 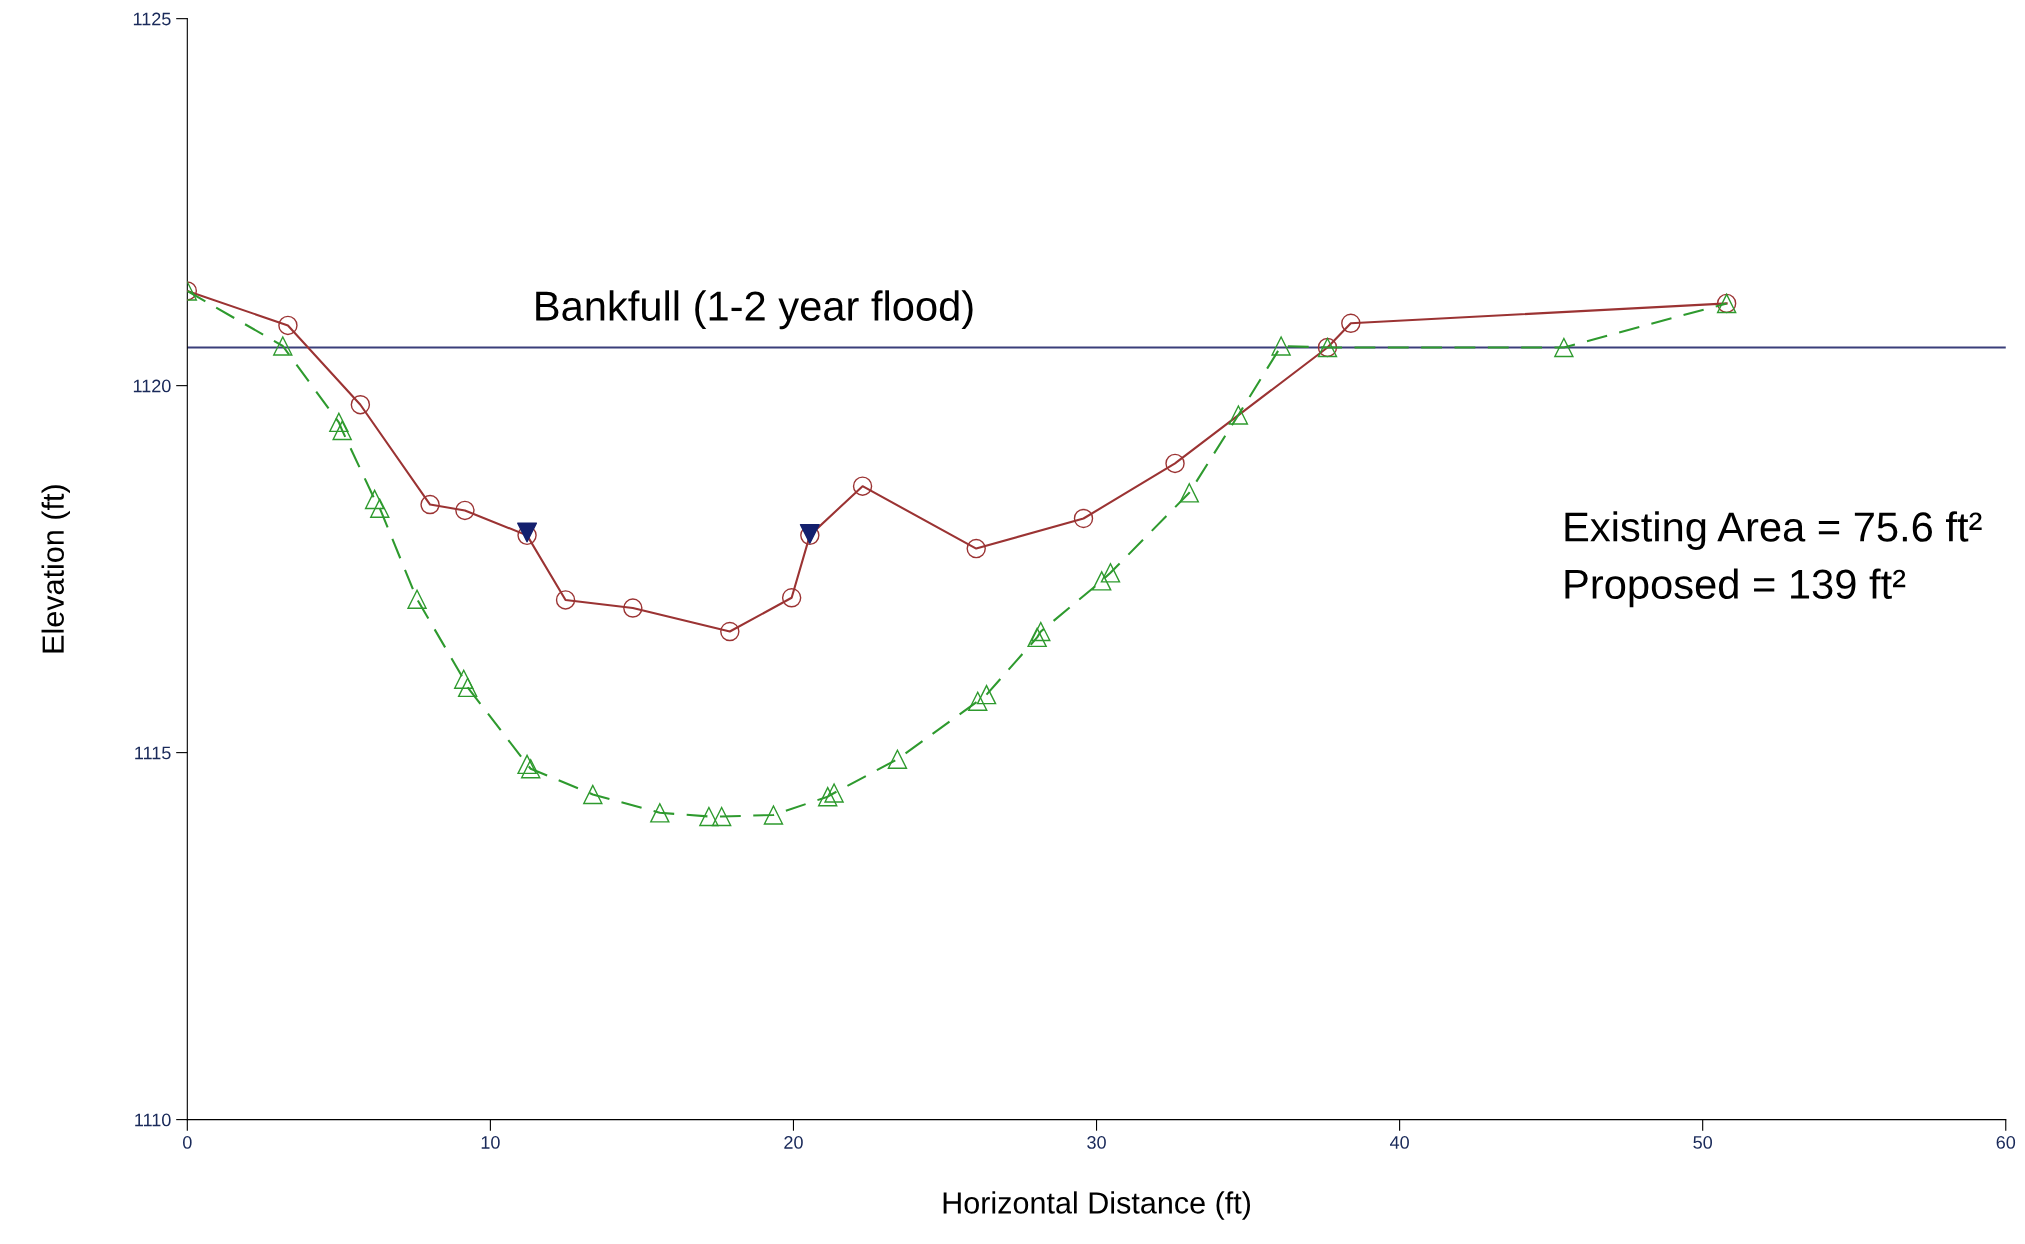 I want to click on y-tick-label: 1110, so click(x=153, y=1120).